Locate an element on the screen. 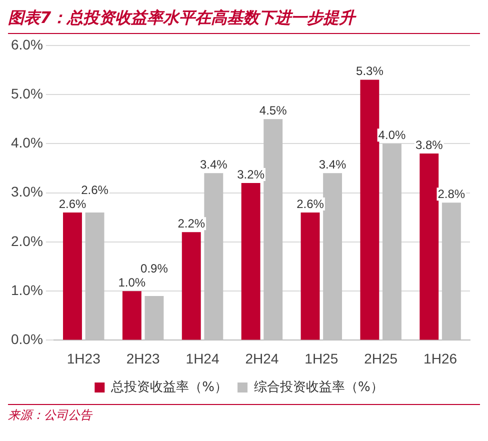 The height and width of the screenshot is (441, 488). x-tick-label: 1H24 is located at coordinates (203, 358).